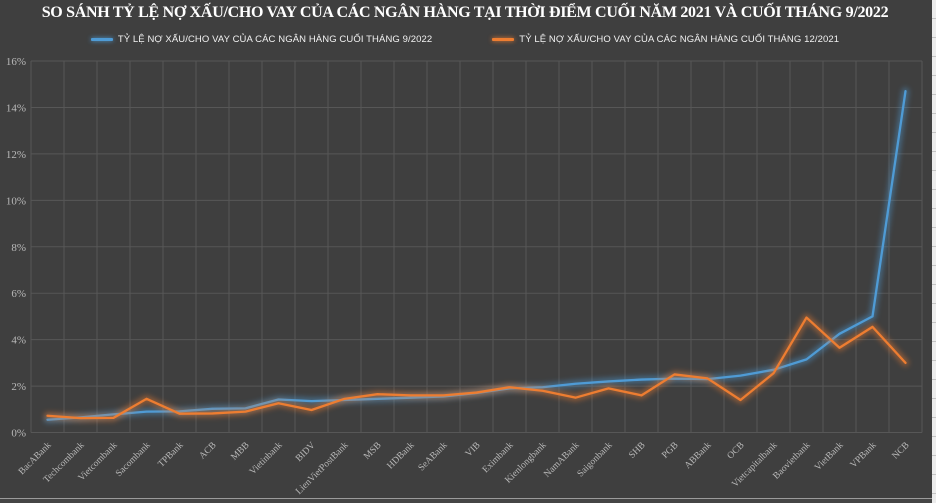 Image resolution: width=936 pixels, height=503 pixels. What do you see at coordinates (18, 294) in the screenshot?
I see `y-tick-label: 6%` at bounding box center [18, 294].